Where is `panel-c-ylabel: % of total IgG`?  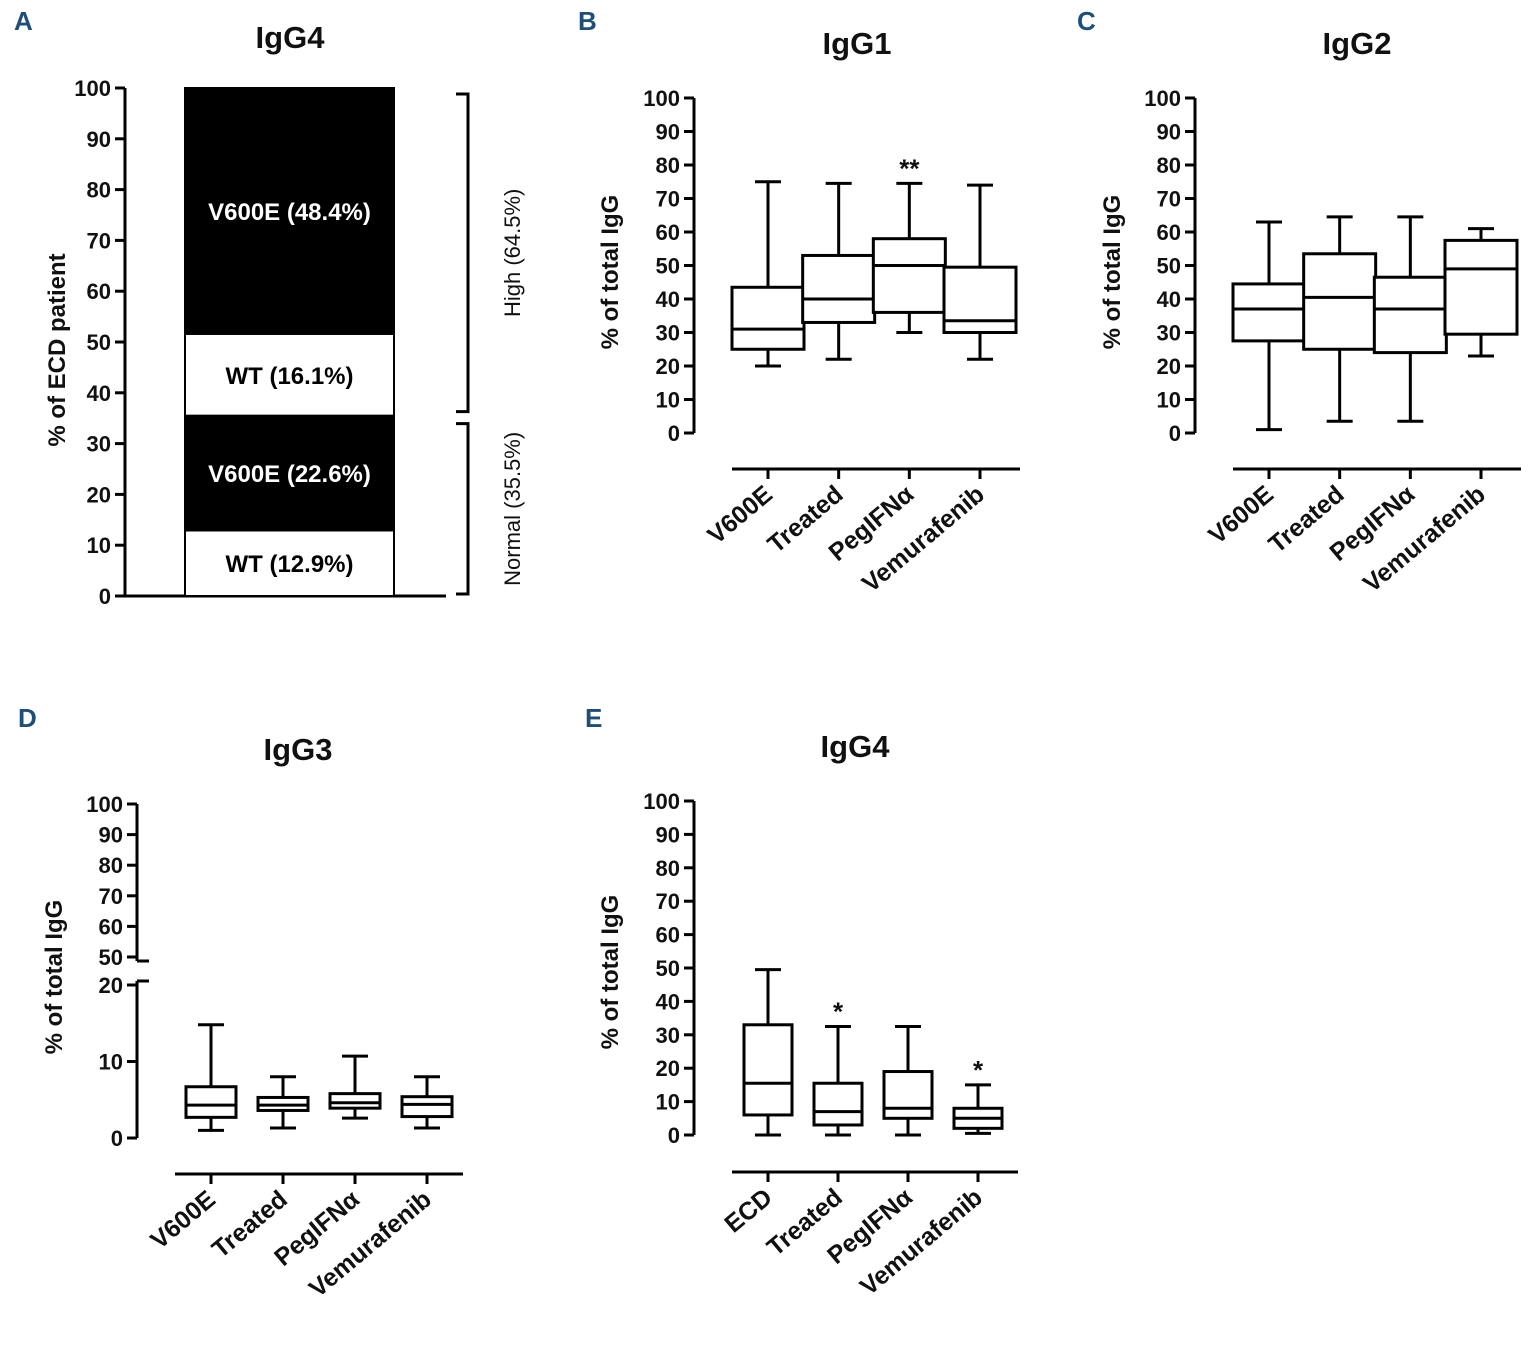
panel-c-ylabel: % of total IgG is located at coordinates (1112, 272).